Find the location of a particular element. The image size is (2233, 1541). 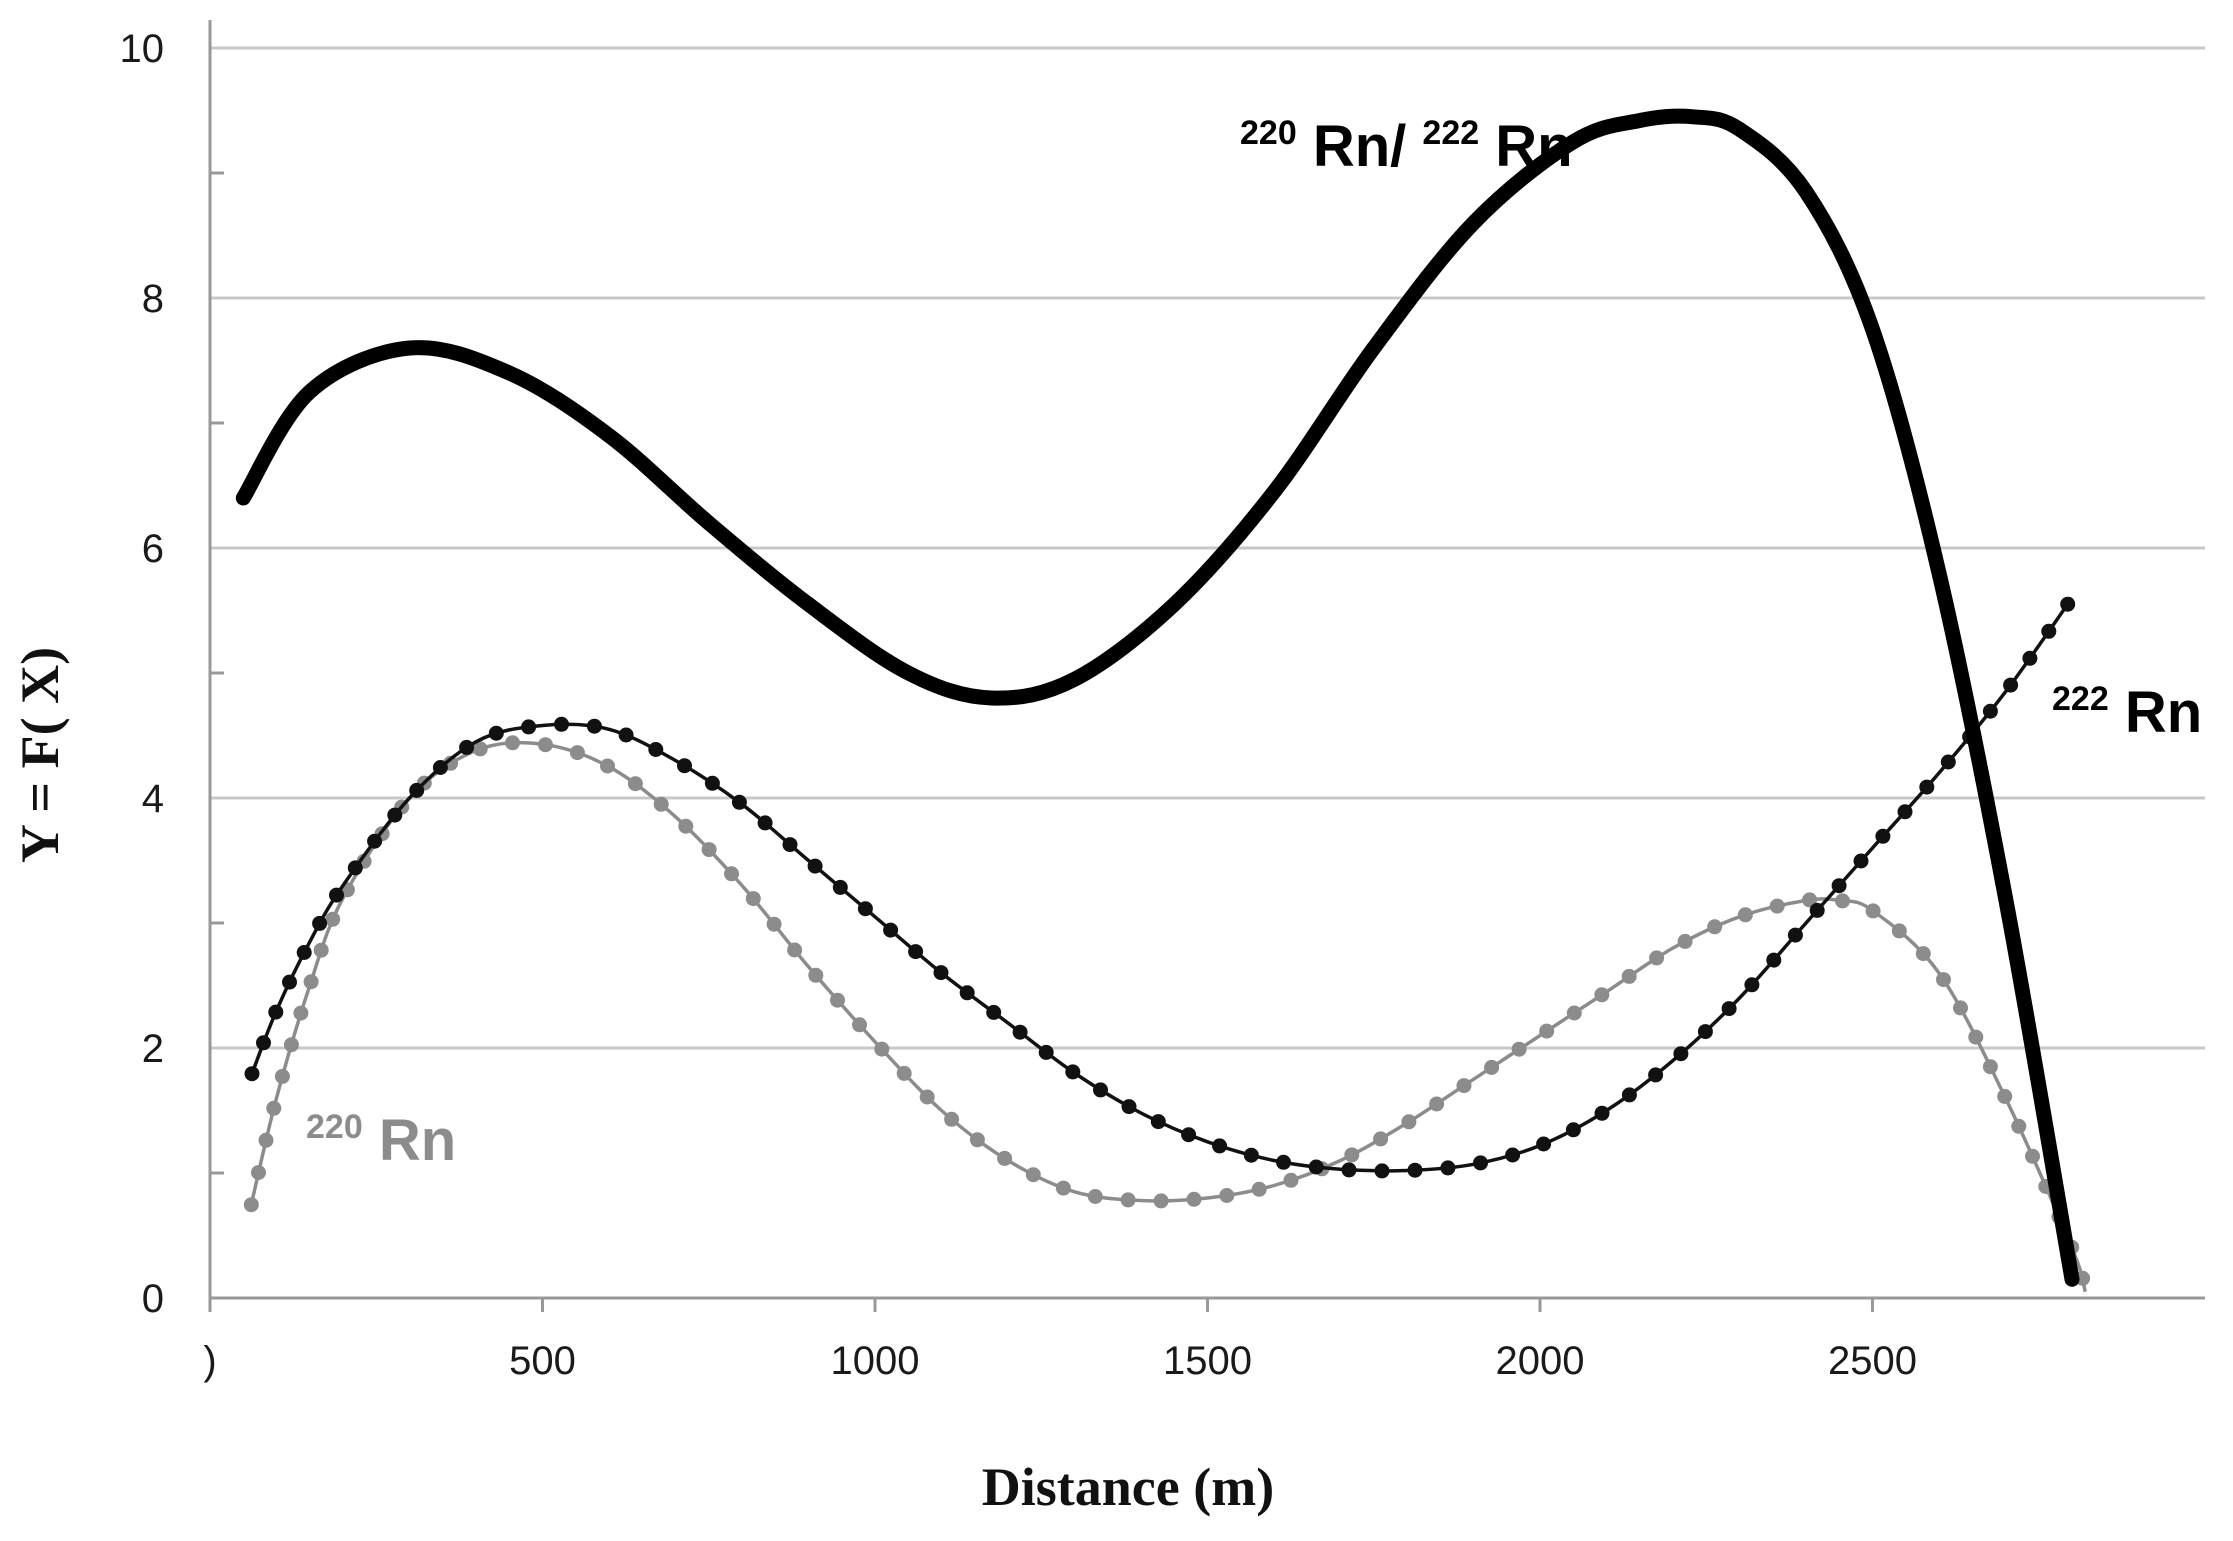

x-axis-ticks: ) 500 1000 1500 2000 2500 is located at coordinates (1060, 1340).